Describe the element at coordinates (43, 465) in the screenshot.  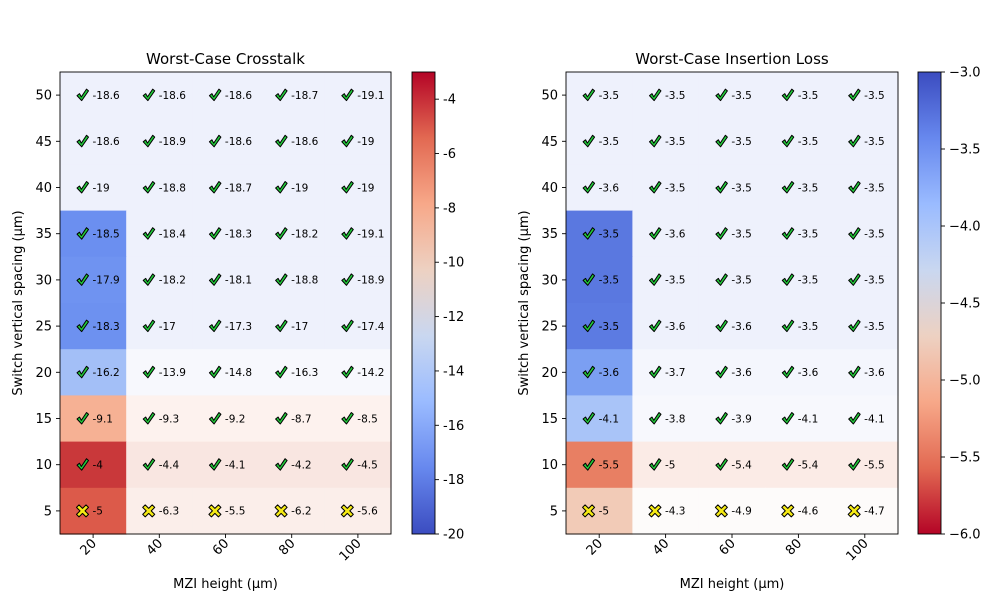
I see `y-tick-label: 10` at that location.